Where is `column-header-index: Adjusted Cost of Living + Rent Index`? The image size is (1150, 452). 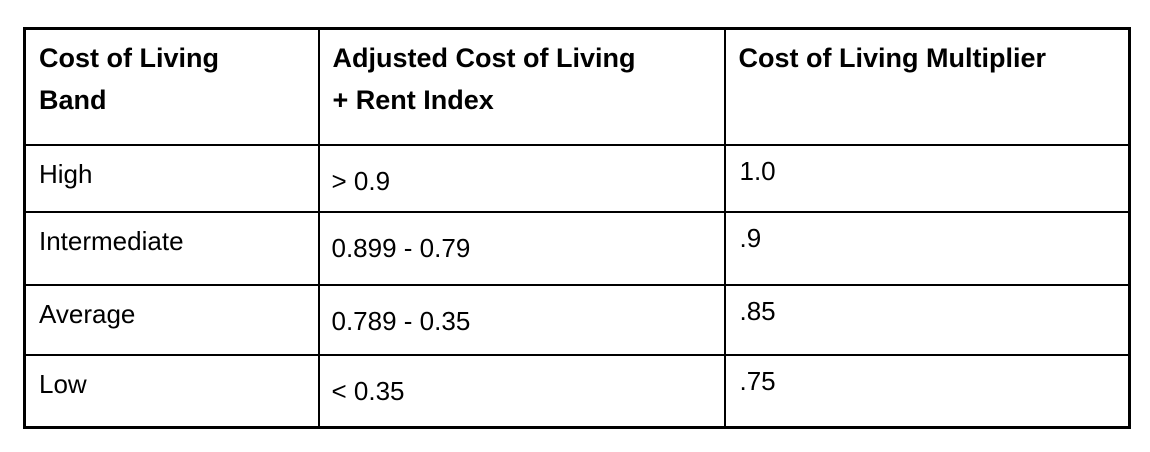
column-header-index: Adjusted Cost of Living + Rent Index is located at coordinates (521, 86).